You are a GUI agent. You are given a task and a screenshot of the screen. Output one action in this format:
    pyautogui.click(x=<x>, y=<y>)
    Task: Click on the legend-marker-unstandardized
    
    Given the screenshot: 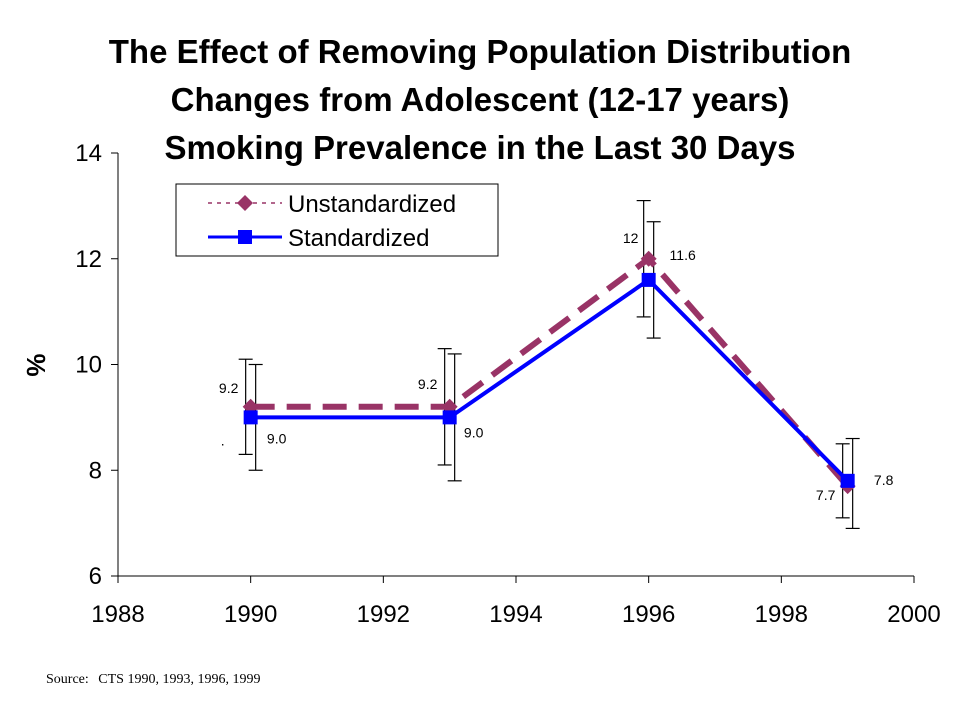 What is the action you would take?
    pyautogui.click(x=245, y=203)
    